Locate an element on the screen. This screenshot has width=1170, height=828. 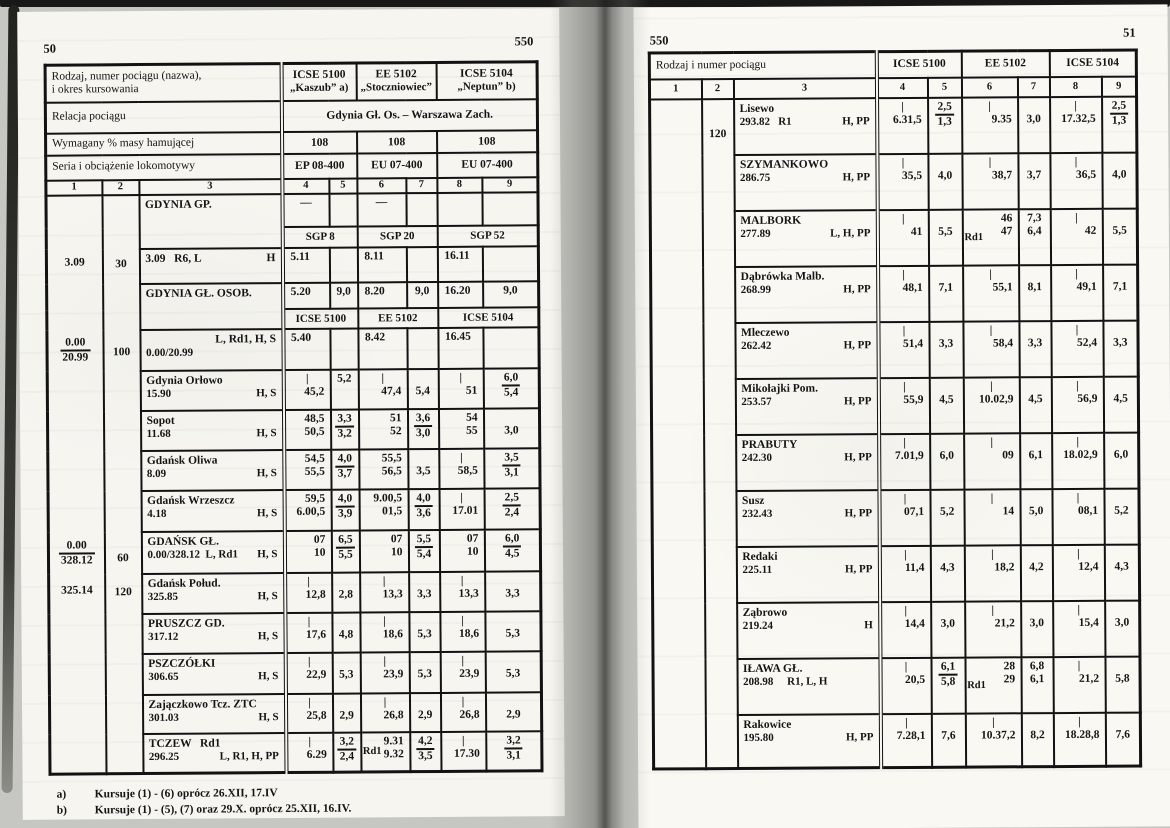
time-cell: | 07,1 is located at coordinates (904, 517).